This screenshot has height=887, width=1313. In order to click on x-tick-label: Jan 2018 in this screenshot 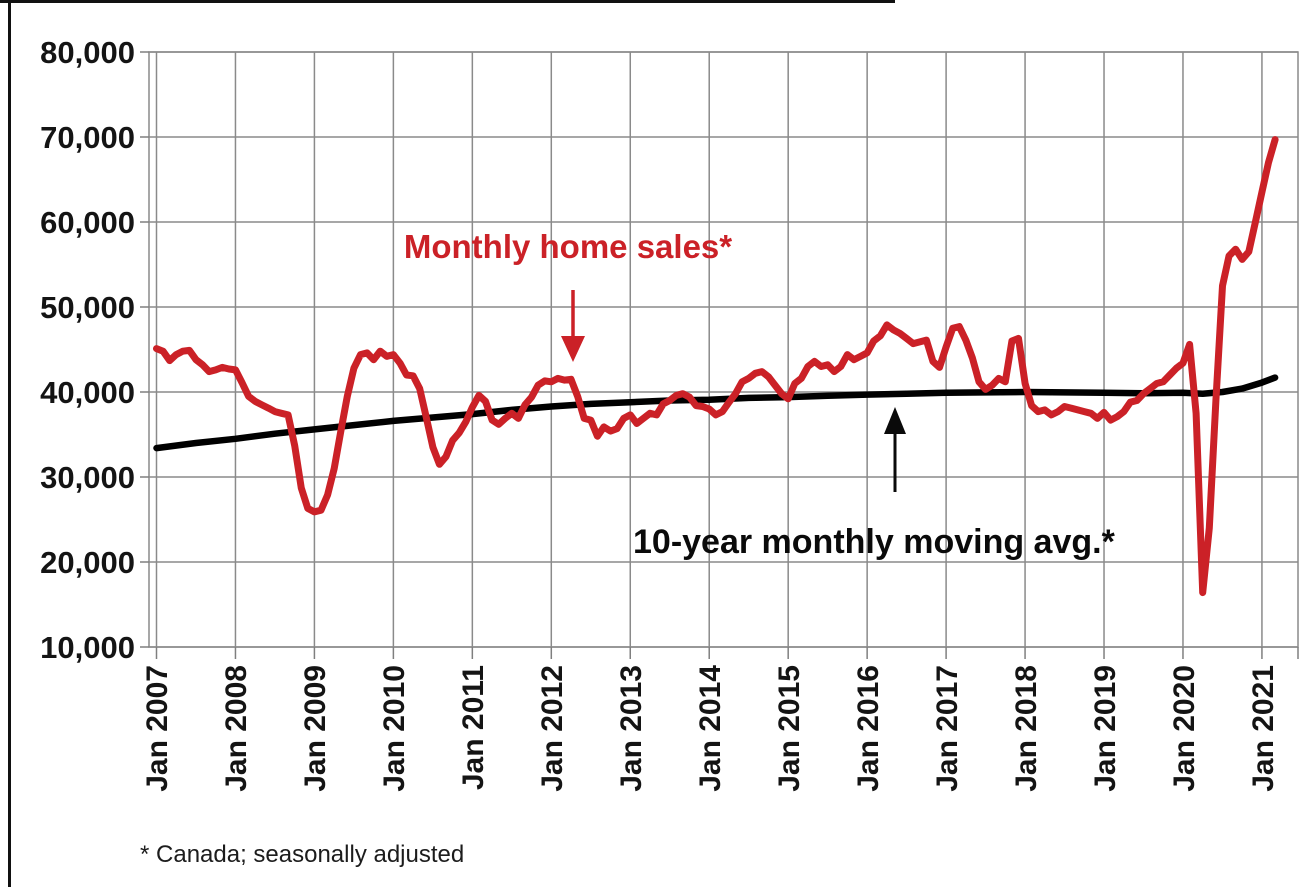, I will do `click(1026, 728)`.